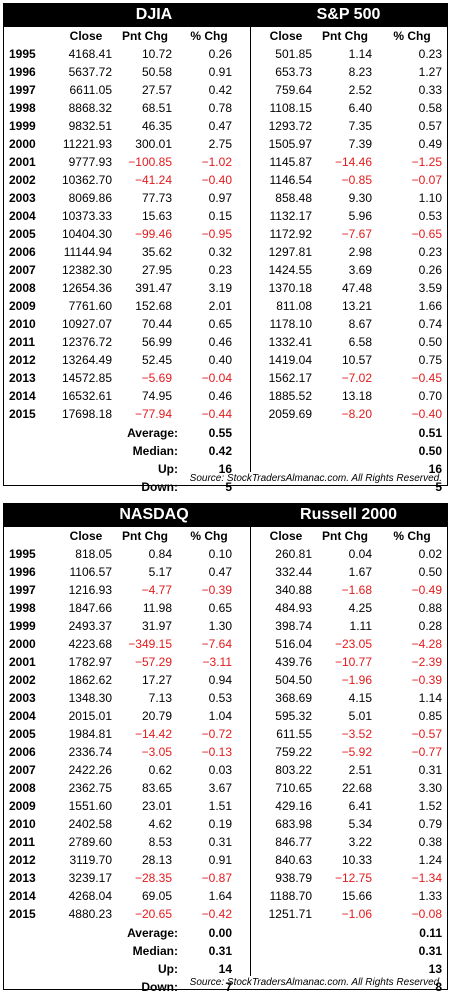  I want to click on value-cell: 1332.41, so click(290, 342).